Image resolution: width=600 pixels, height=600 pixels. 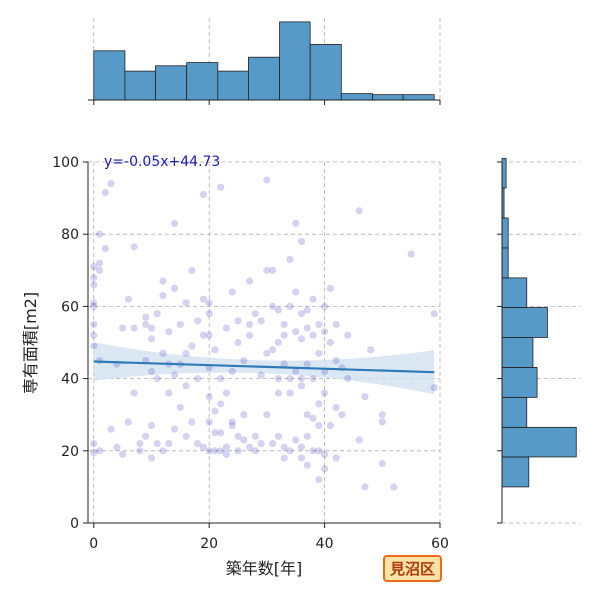 What do you see at coordinates (74, 524) in the screenshot?
I see `y-tick-label: 0` at bounding box center [74, 524].